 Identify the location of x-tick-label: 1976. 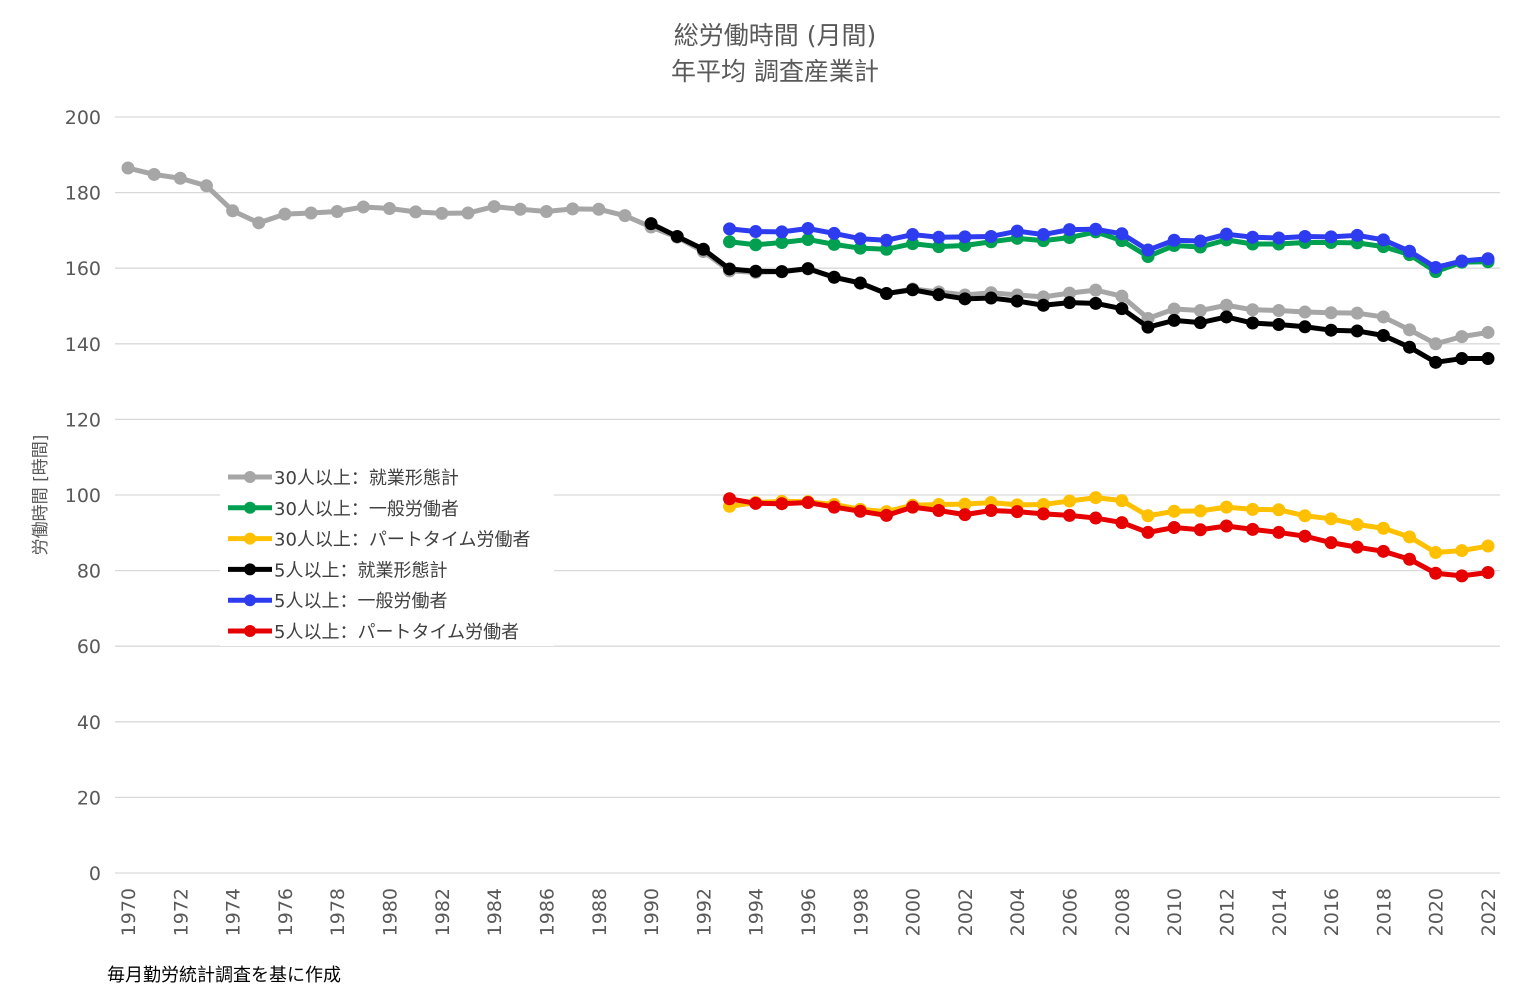
(286, 912).